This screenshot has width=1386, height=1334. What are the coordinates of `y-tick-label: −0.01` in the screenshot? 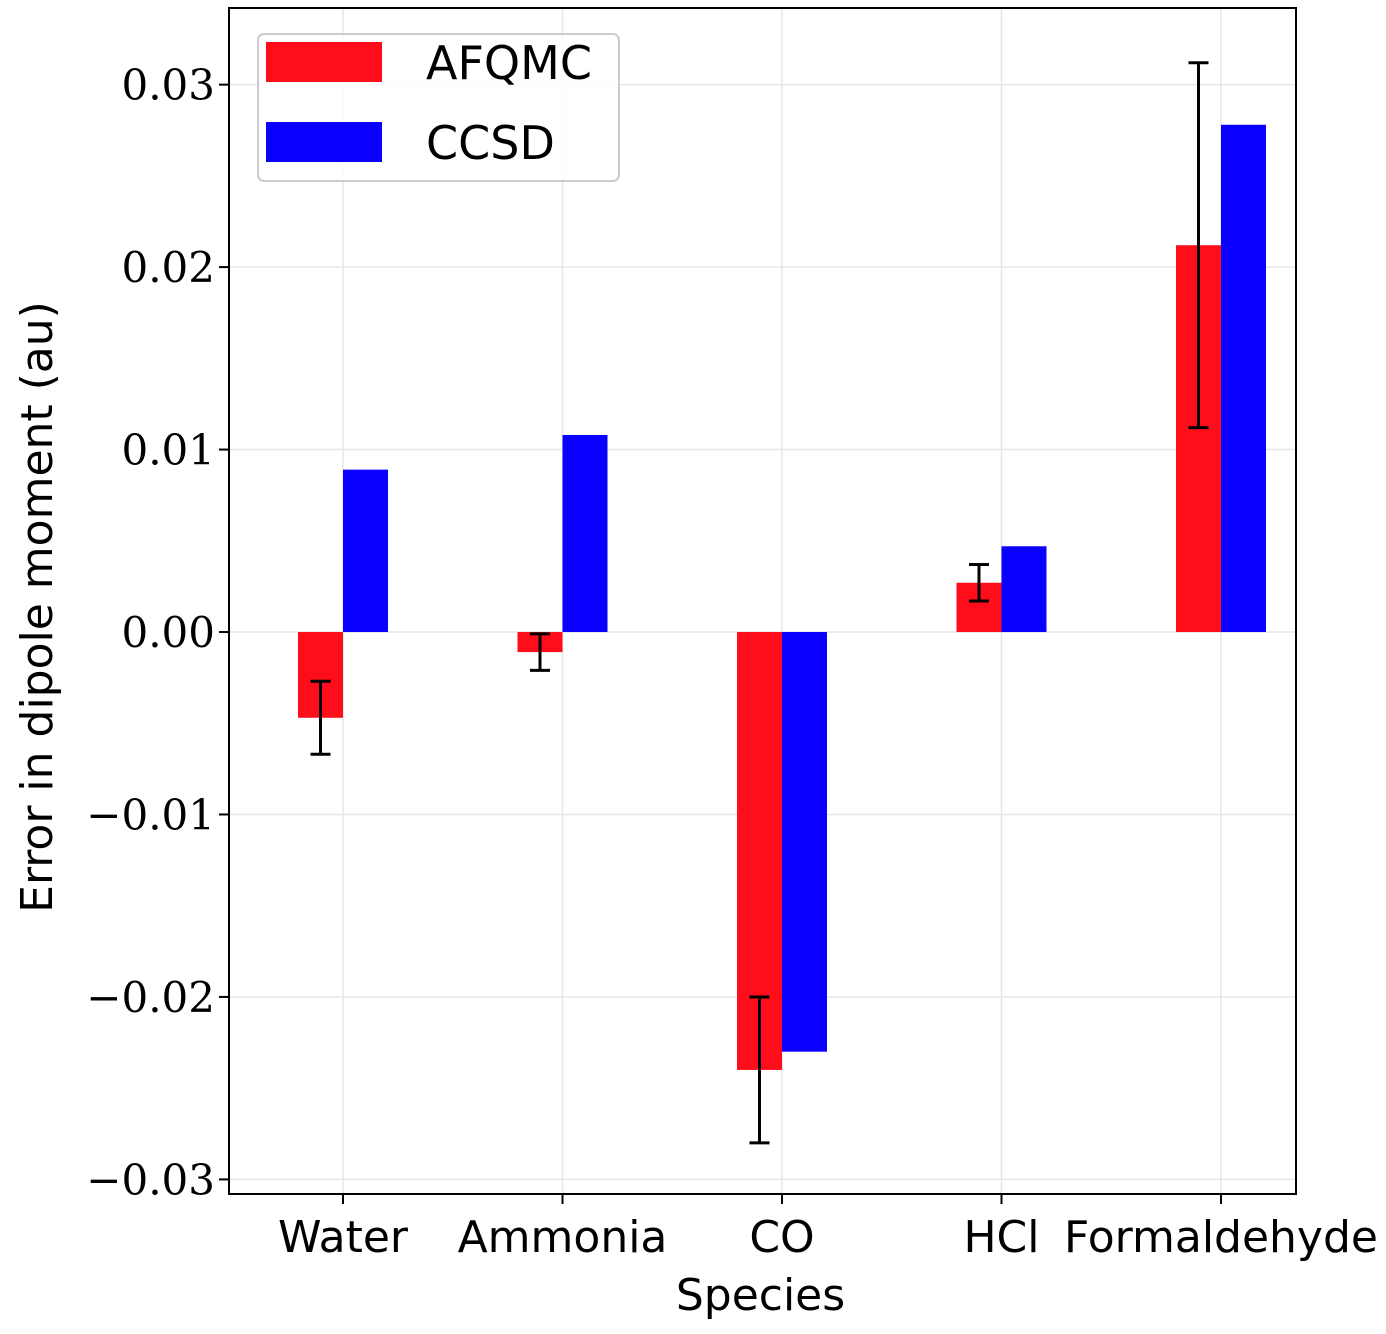 It's located at (150, 814).